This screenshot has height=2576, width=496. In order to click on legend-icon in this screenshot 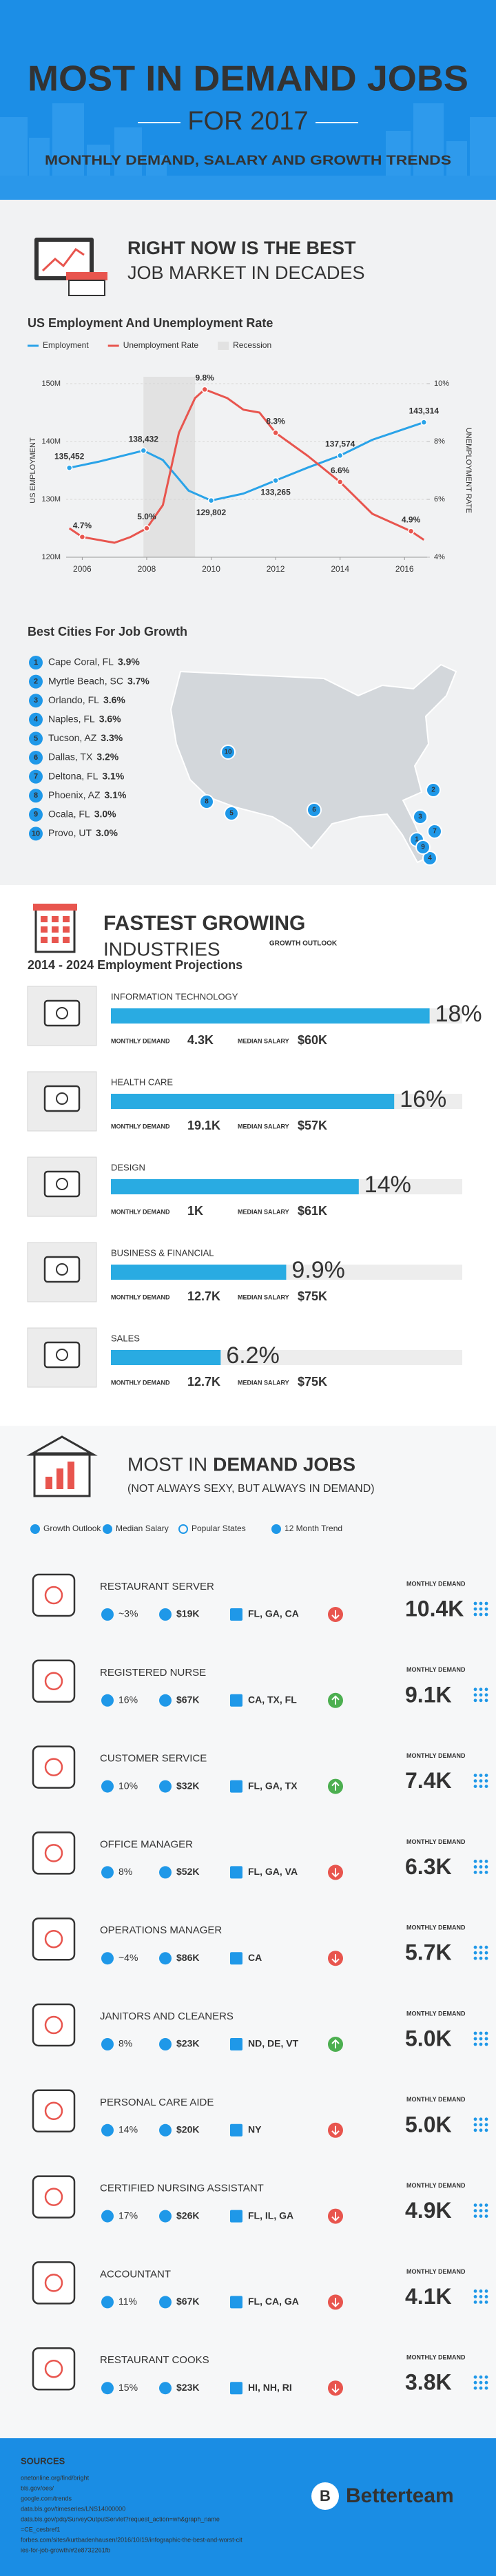, I will do `click(35, 1529)`.